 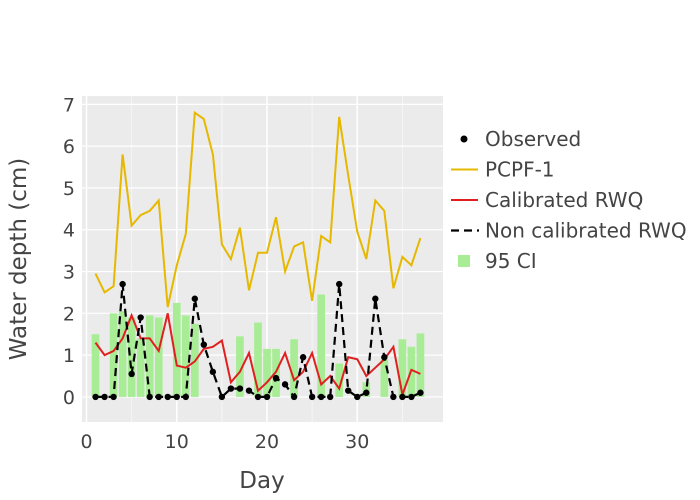 What do you see at coordinates (177, 442) in the screenshot?
I see `x-tick-label: 10` at bounding box center [177, 442].